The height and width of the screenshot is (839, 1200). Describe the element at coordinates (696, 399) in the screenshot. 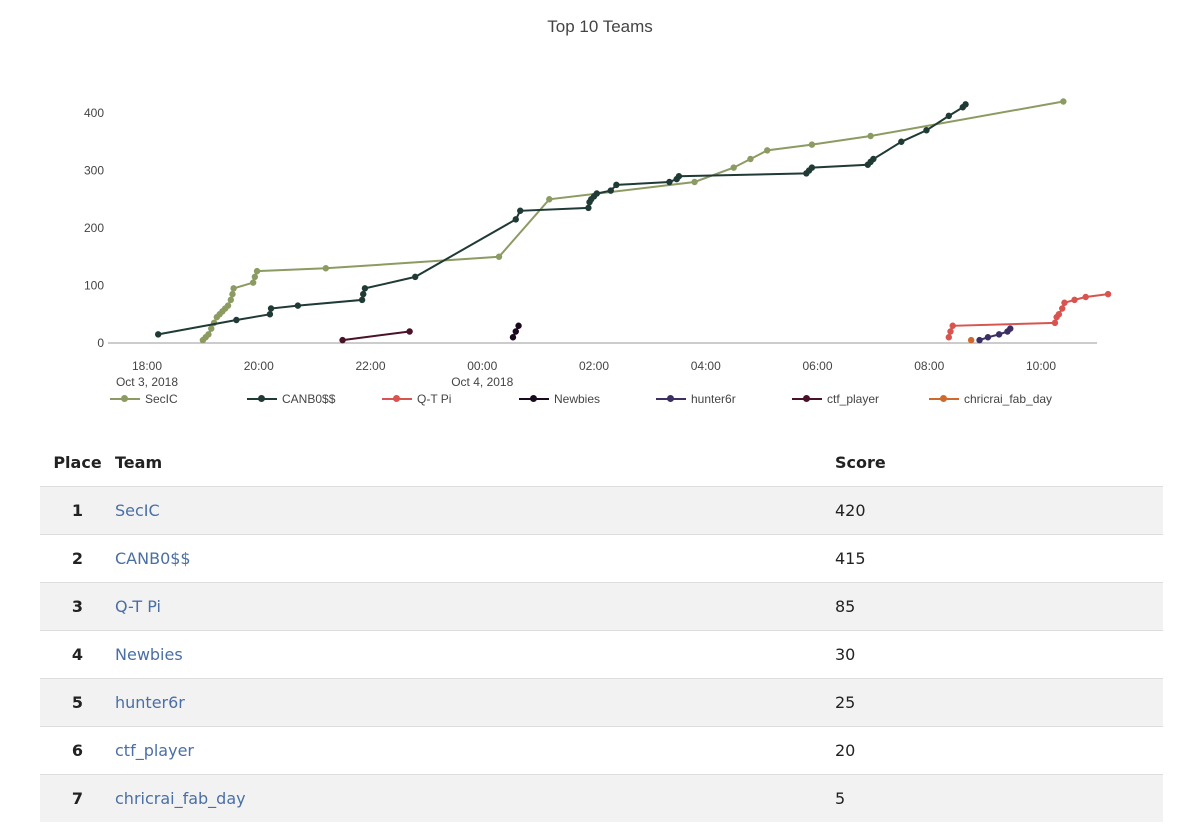

I see `legend-item: hunter6r` at that location.